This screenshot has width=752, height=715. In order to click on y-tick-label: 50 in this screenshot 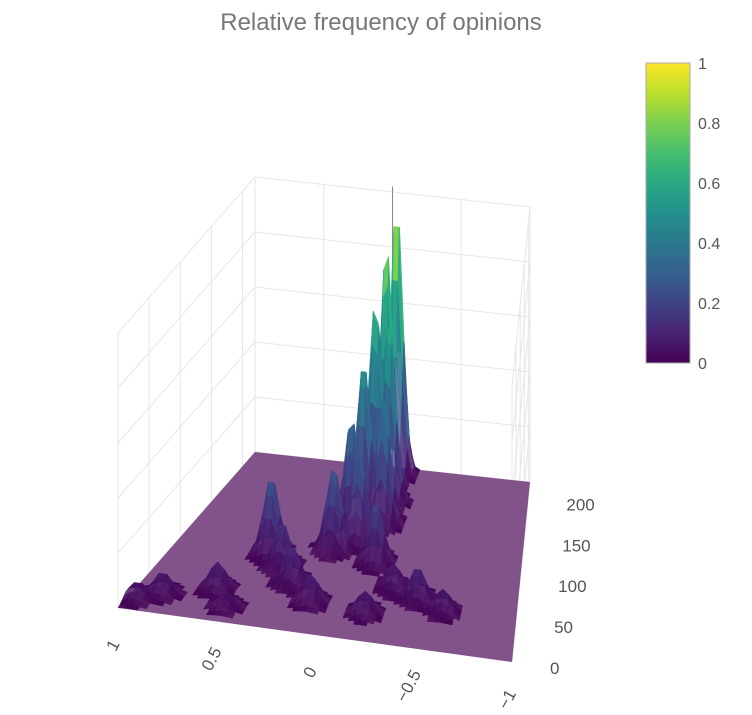, I will do `click(563, 627)`.